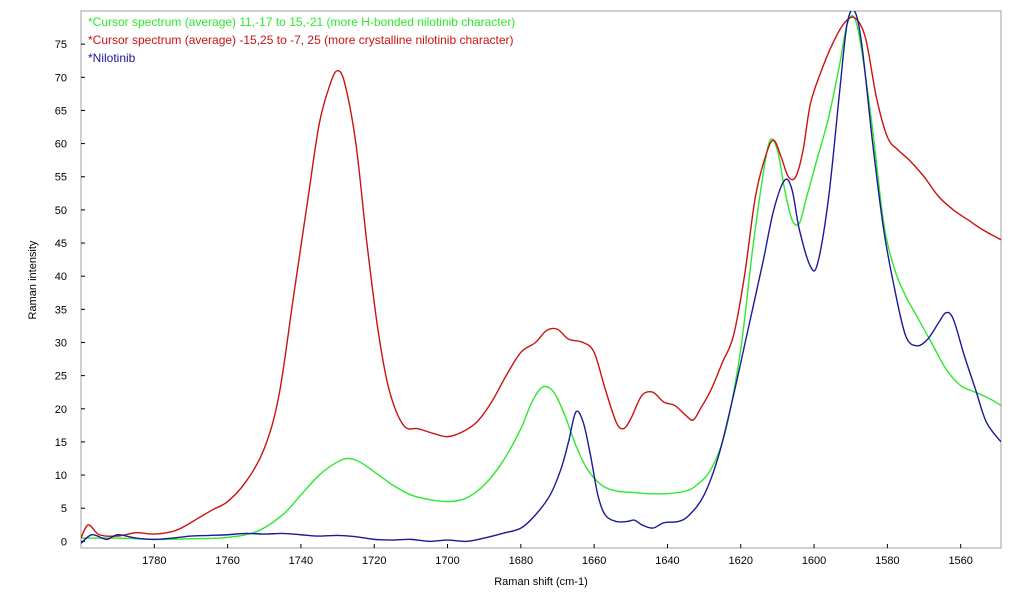  What do you see at coordinates (741, 561) in the screenshot?
I see `x-tick-label: 1620` at bounding box center [741, 561].